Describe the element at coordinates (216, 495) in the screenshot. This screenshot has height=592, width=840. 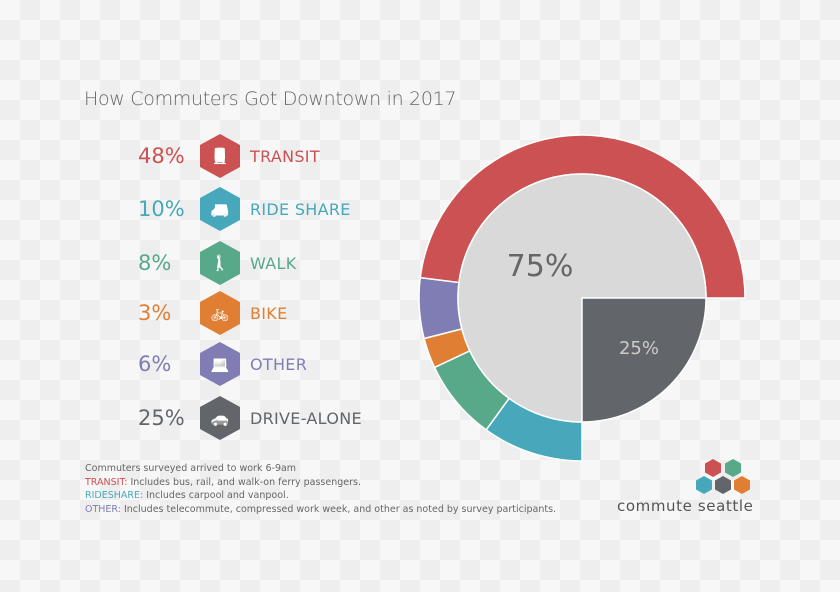
I see `note-rideshare-text: Includes carpool and vanpool.` at that location.